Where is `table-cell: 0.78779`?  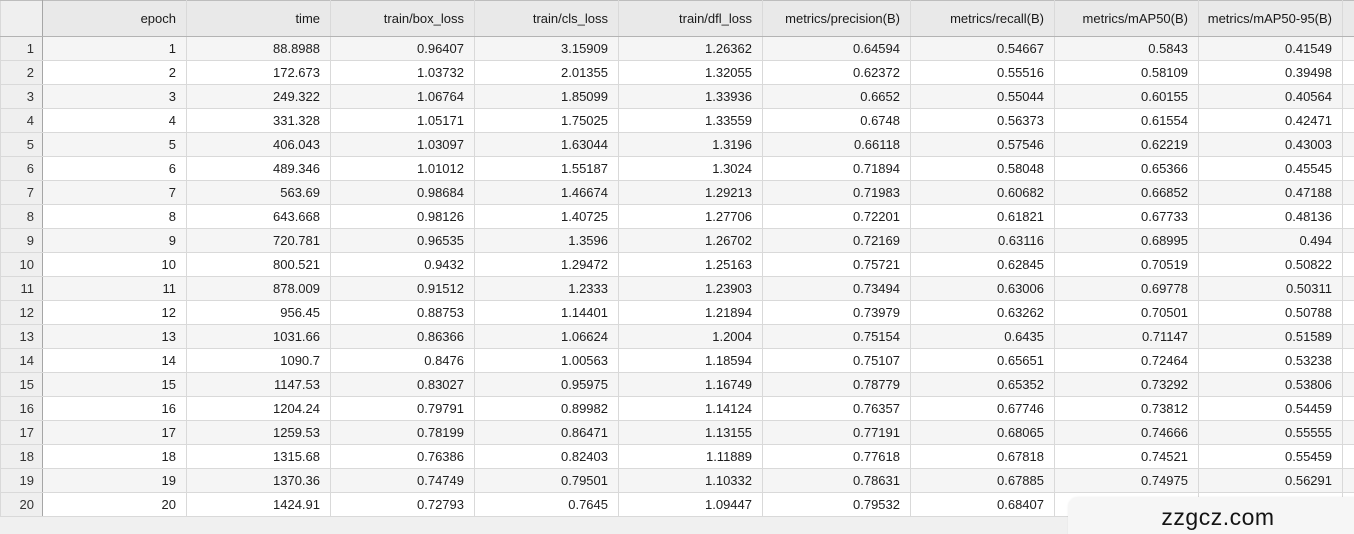 table-cell: 0.78779 is located at coordinates (836, 384).